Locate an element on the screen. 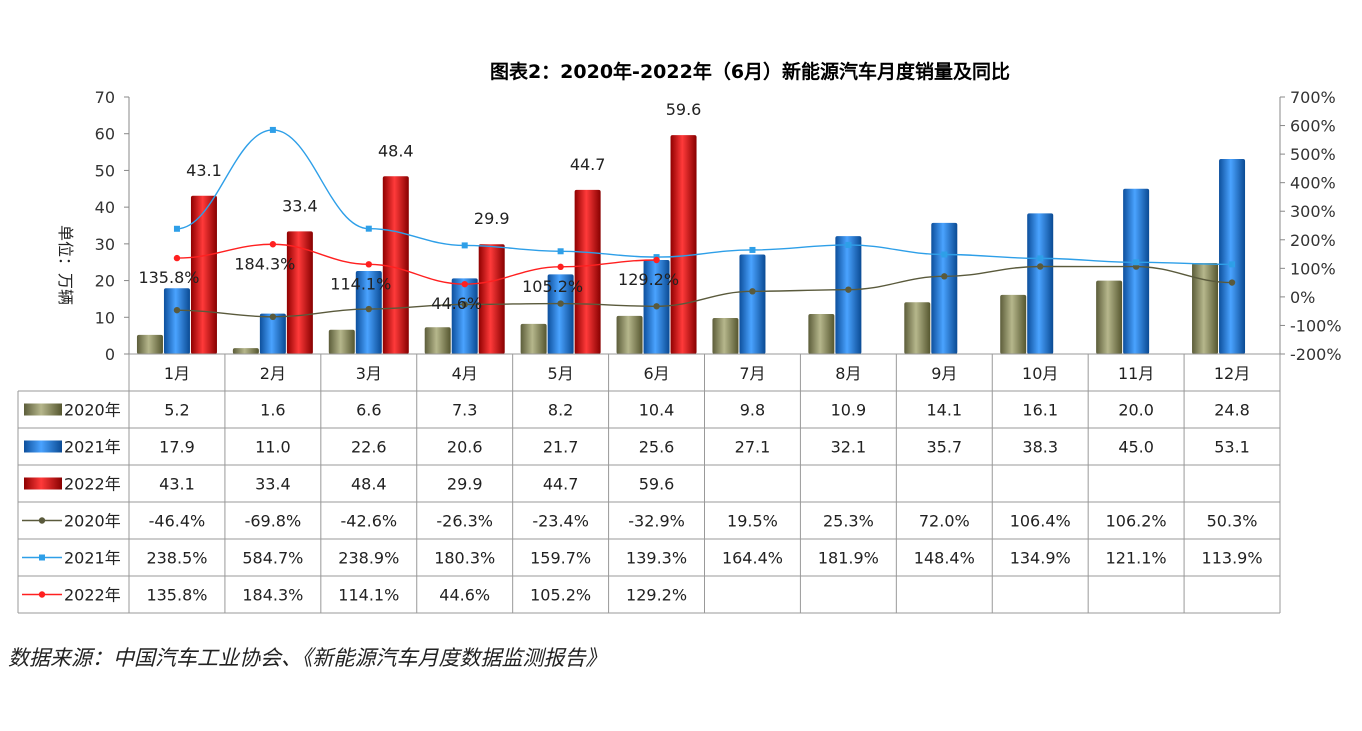 This screenshot has width=1362, height=731. table-cell: -46.4% is located at coordinates (177, 521).